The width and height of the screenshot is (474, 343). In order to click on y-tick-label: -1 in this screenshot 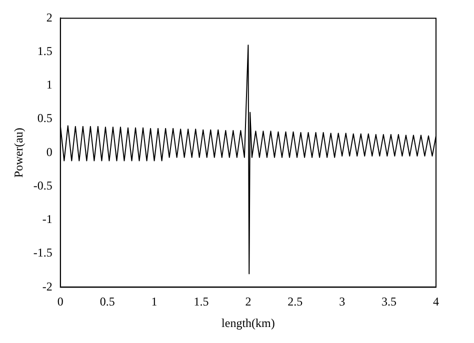, I will do `click(47, 219)`.